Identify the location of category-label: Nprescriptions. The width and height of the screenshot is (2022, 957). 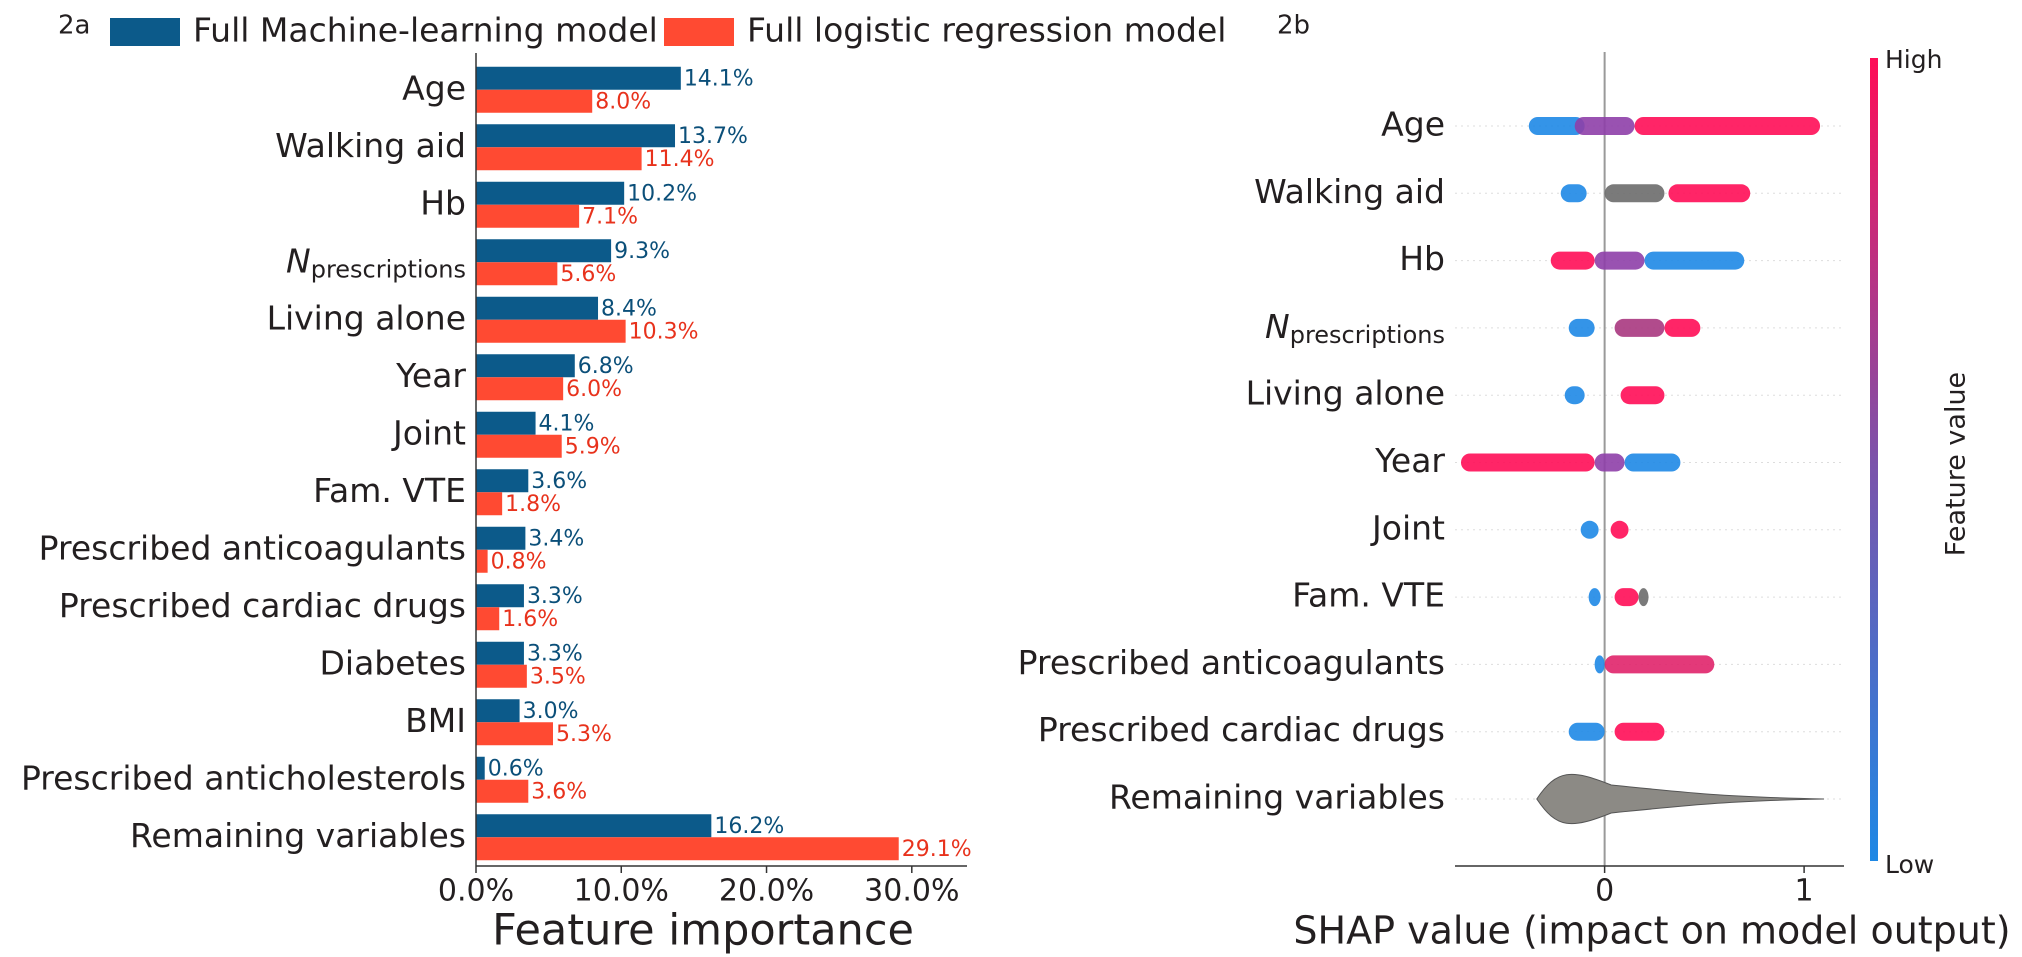
(376, 262).